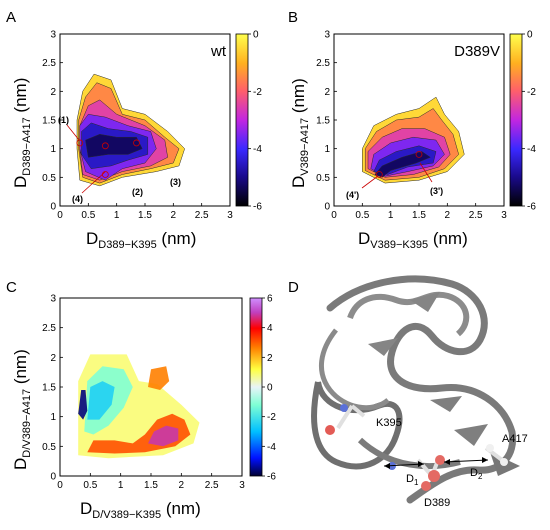 The width and height of the screenshot is (550, 530). What do you see at coordinates (257, 92) in the screenshot?
I see `panel-a-cbtick-label: -2` at bounding box center [257, 92].